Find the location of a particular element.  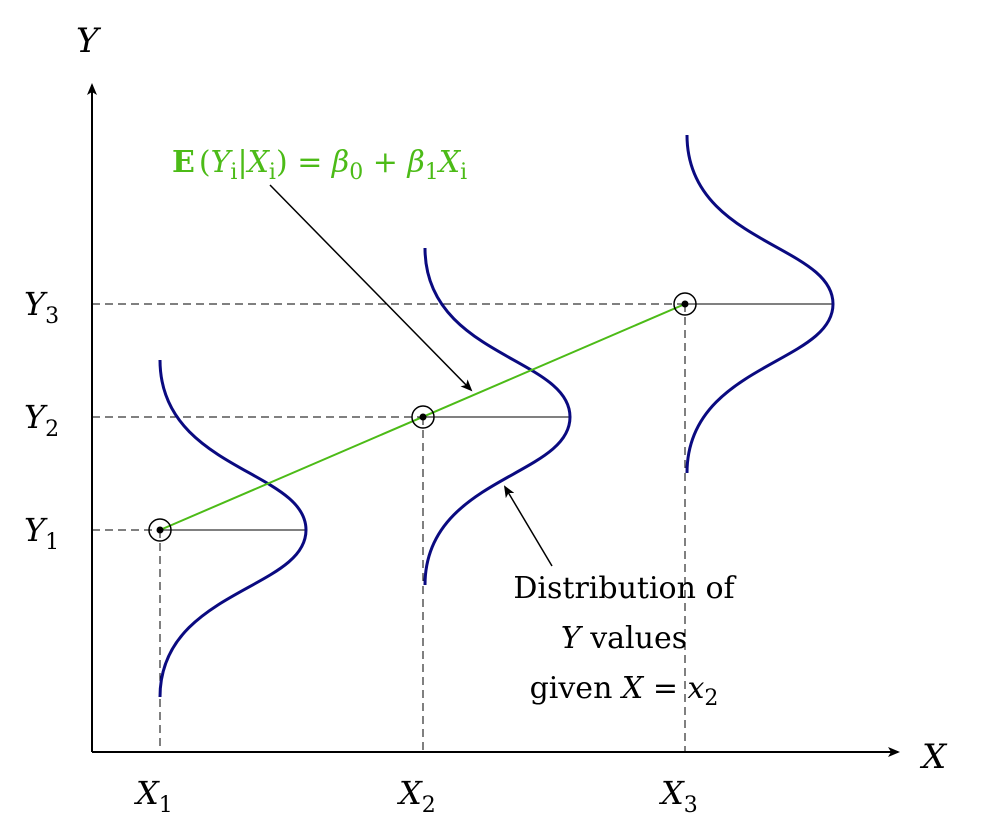

x-tick-label-3: X3 is located at coordinates (678, 796).